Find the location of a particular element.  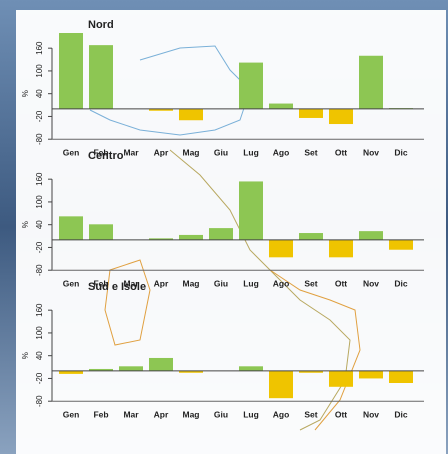

panel-title: Centro is located at coordinates (106, 156).